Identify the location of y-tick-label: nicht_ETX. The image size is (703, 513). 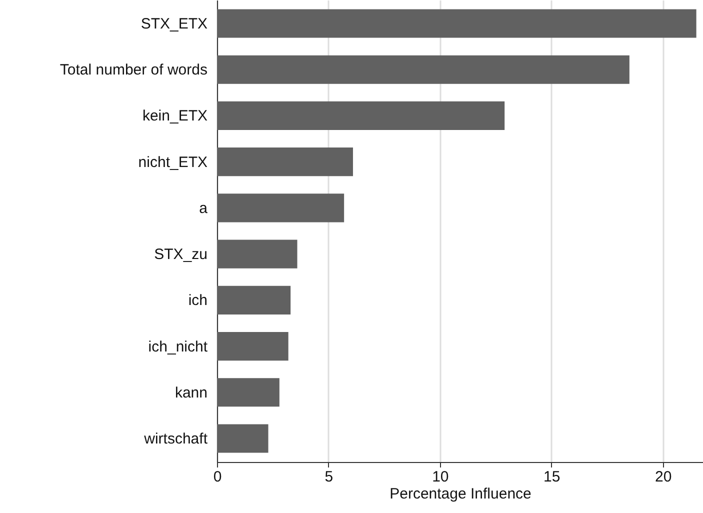
(173, 162).